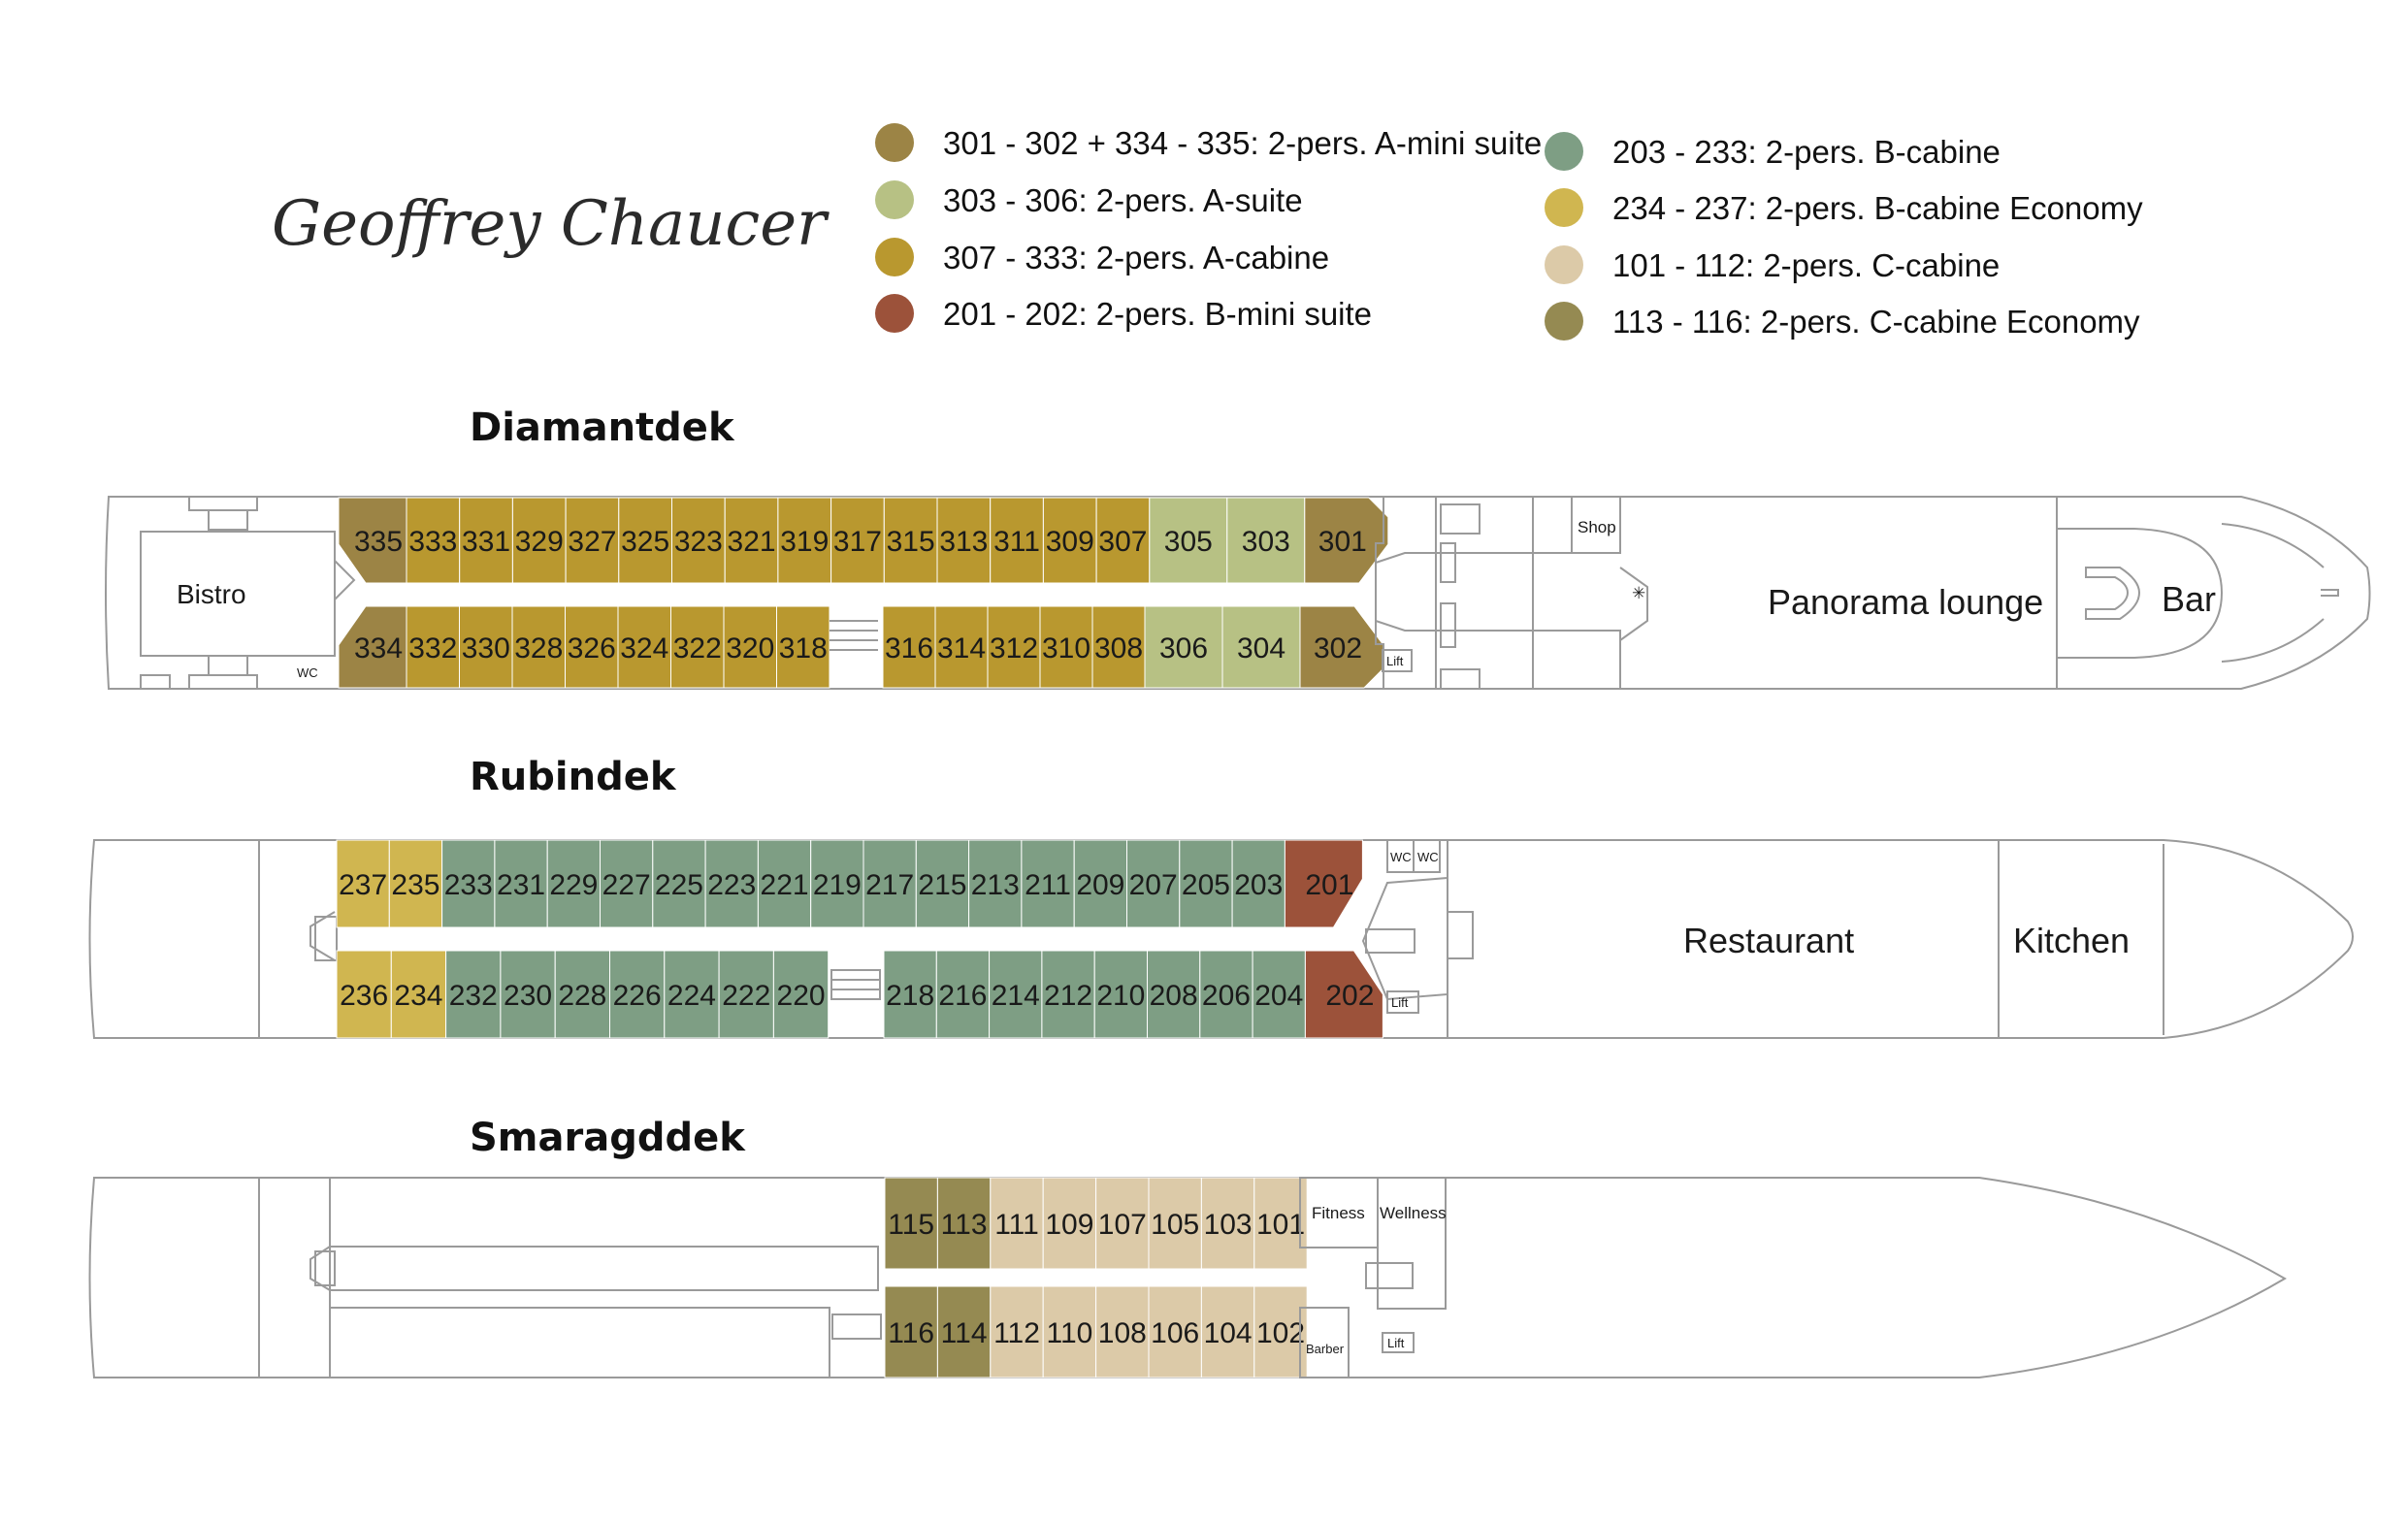  I want to click on cabin-number: 111, so click(1016, 1225).